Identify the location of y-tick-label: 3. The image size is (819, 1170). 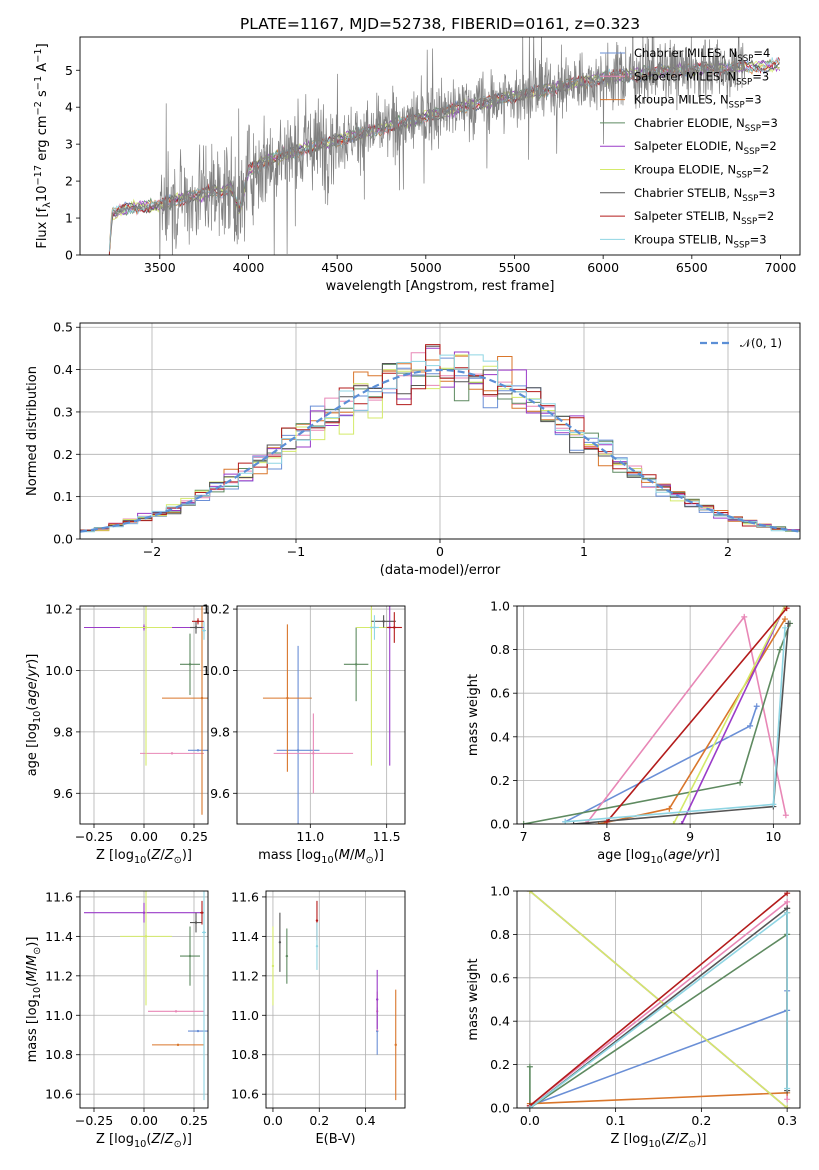
(69, 144).